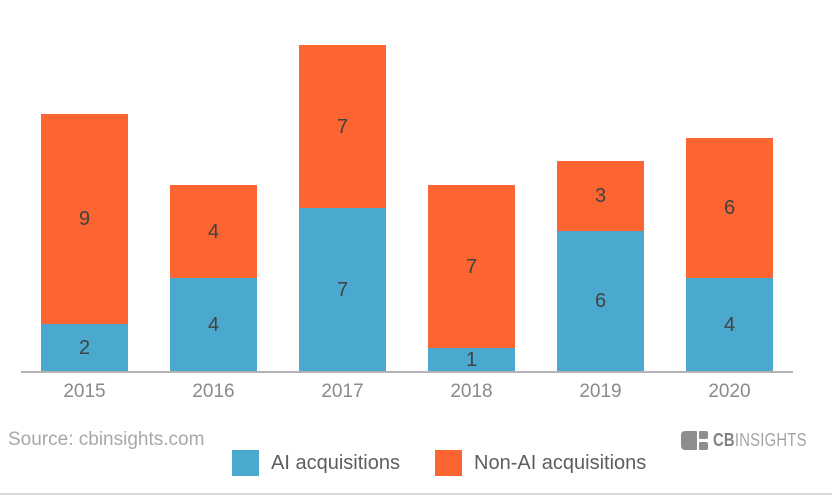 Image resolution: width=832 pixels, height=495 pixels. I want to click on legend-item-non-ai-acquisitions: Non-AI acquisitions, so click(540, 463).